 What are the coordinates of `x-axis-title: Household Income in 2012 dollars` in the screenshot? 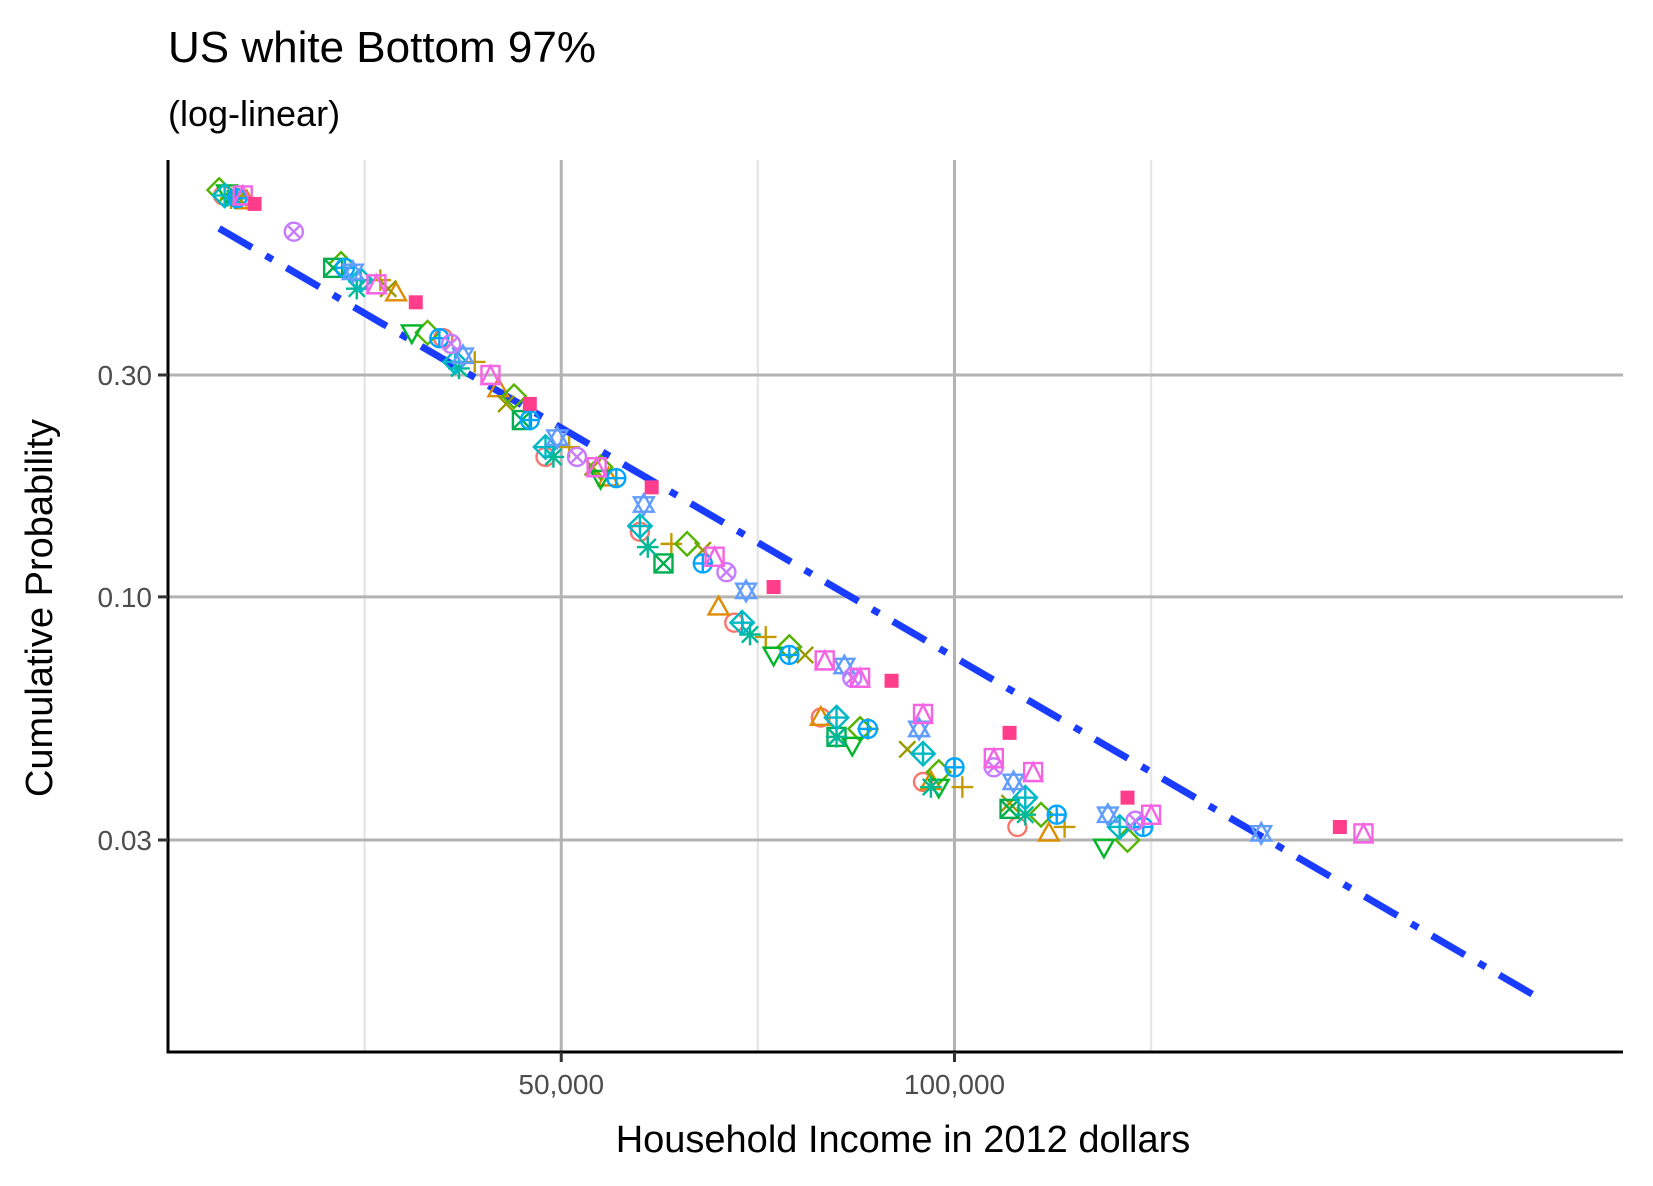 It's located at (903, 1140).